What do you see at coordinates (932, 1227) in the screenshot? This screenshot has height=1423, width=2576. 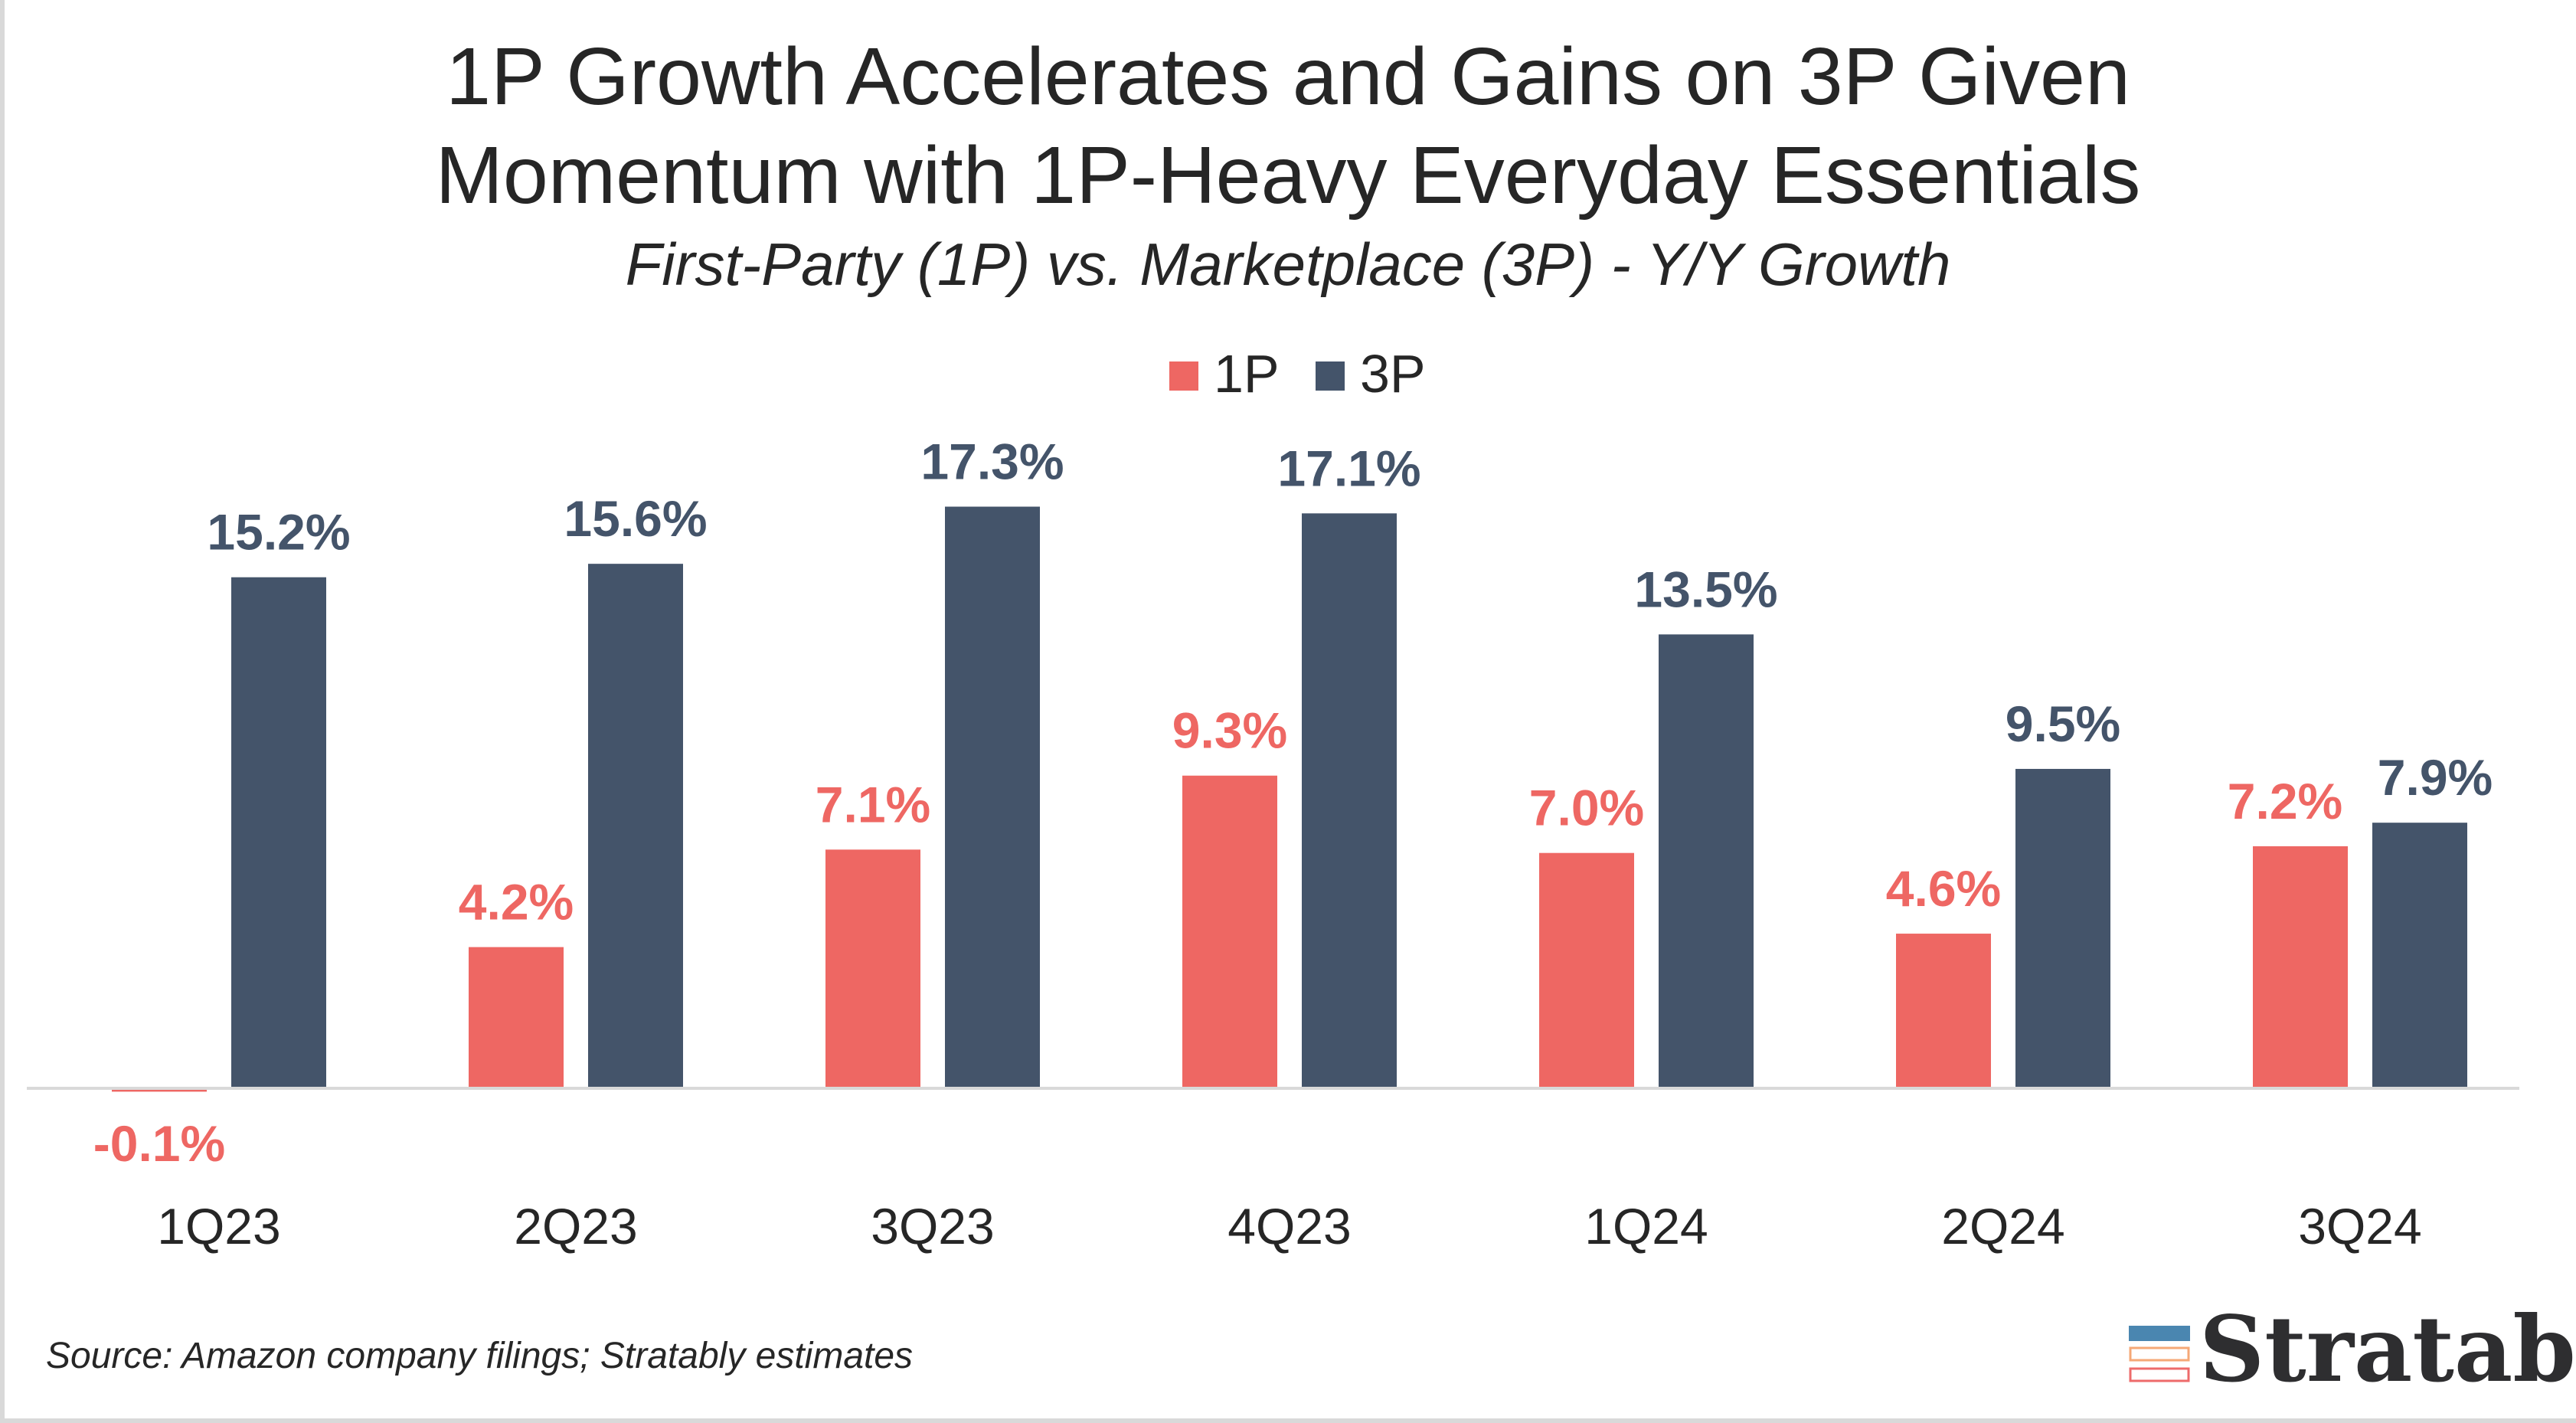 I see `category-label-3q23: 3Q23` at bounding box center [932, 1227].